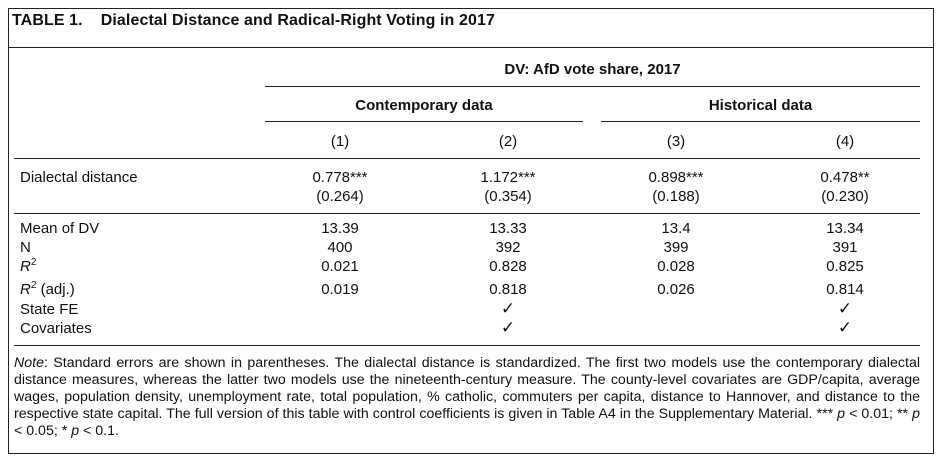 This screenshot has width=944, height=466. I want to click on dv-rule, so click(592, 86).